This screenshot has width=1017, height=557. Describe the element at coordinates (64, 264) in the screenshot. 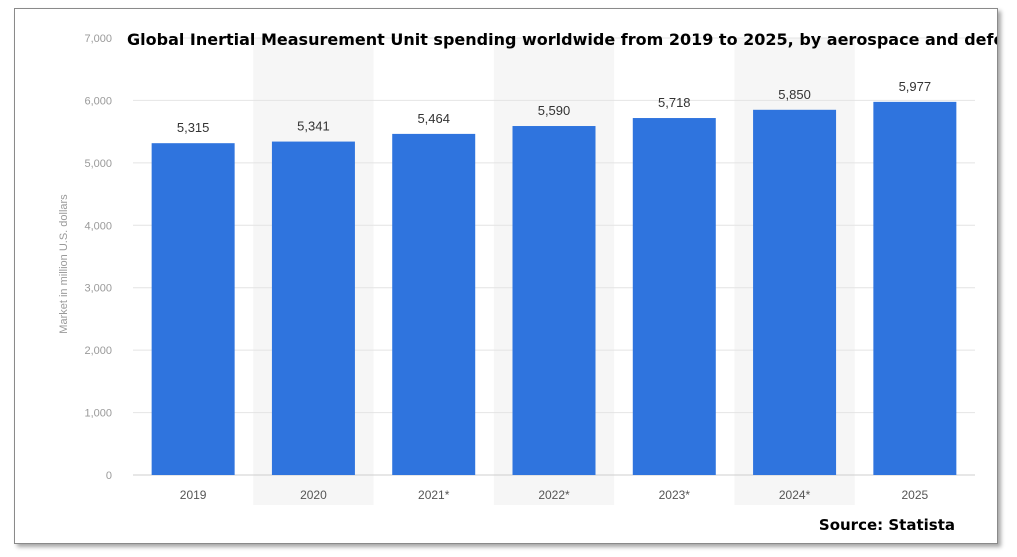

I see `y-axis-label: Market in million U.S. dollars` at that location.